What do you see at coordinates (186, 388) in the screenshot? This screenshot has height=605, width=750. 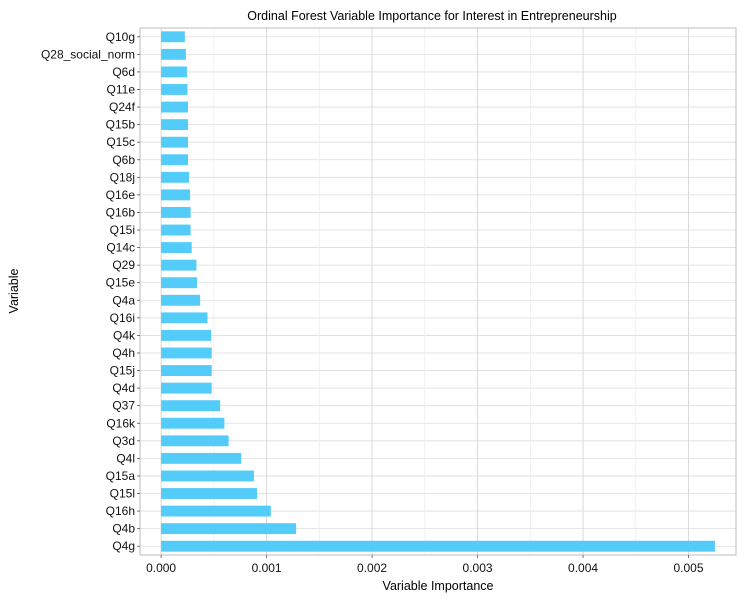 I see `bar-q4d` at bounding box center [186, 388].